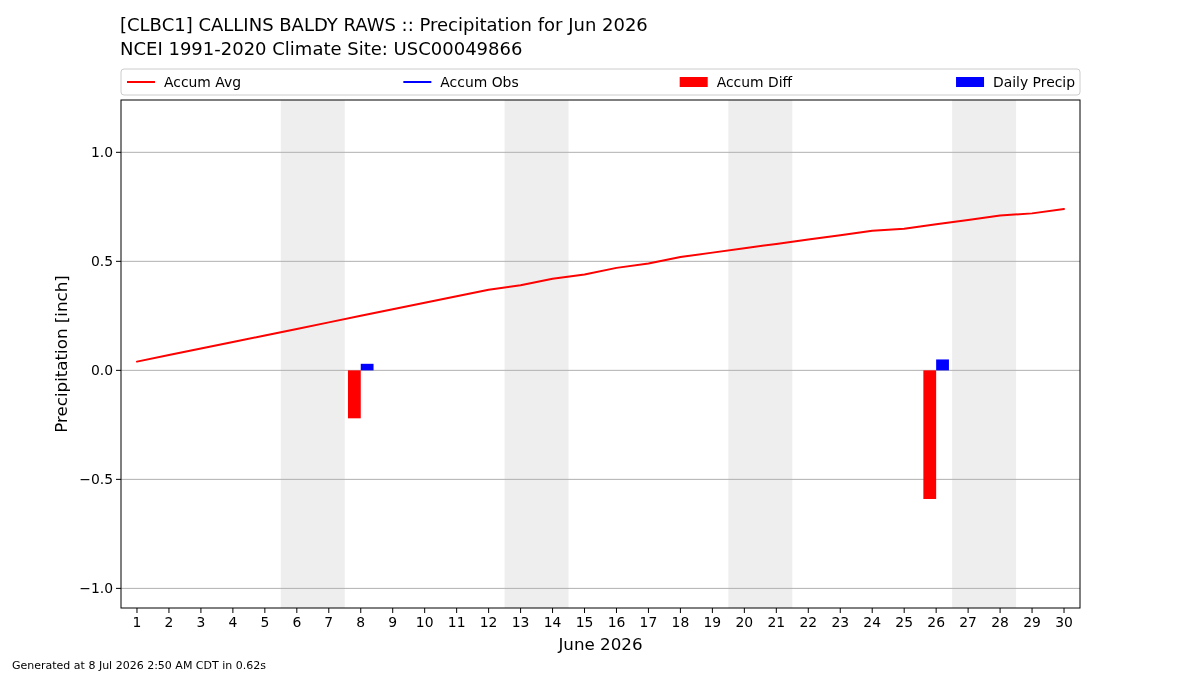  Describe the element at coordinates (1032, 622) in the screenshot. I see `x-tick-label: 29` at that location.